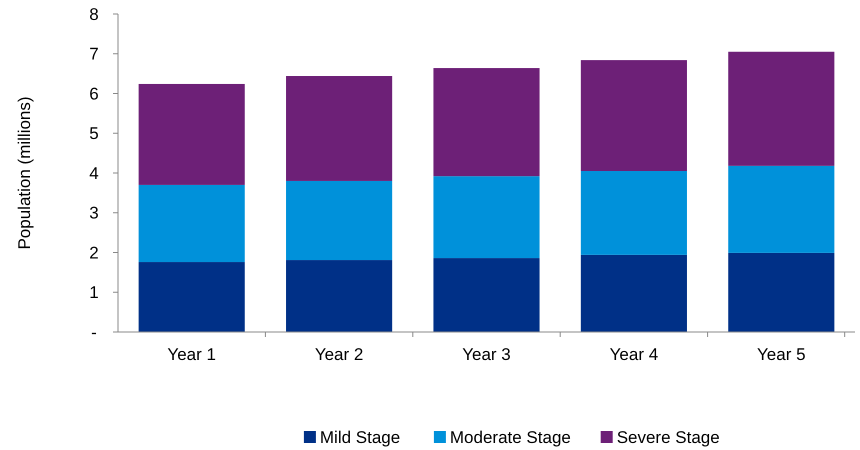 The height and width of the screenshot is (450, 860). I want to click on legend-label: Moderate Stage, so click(510, 437).